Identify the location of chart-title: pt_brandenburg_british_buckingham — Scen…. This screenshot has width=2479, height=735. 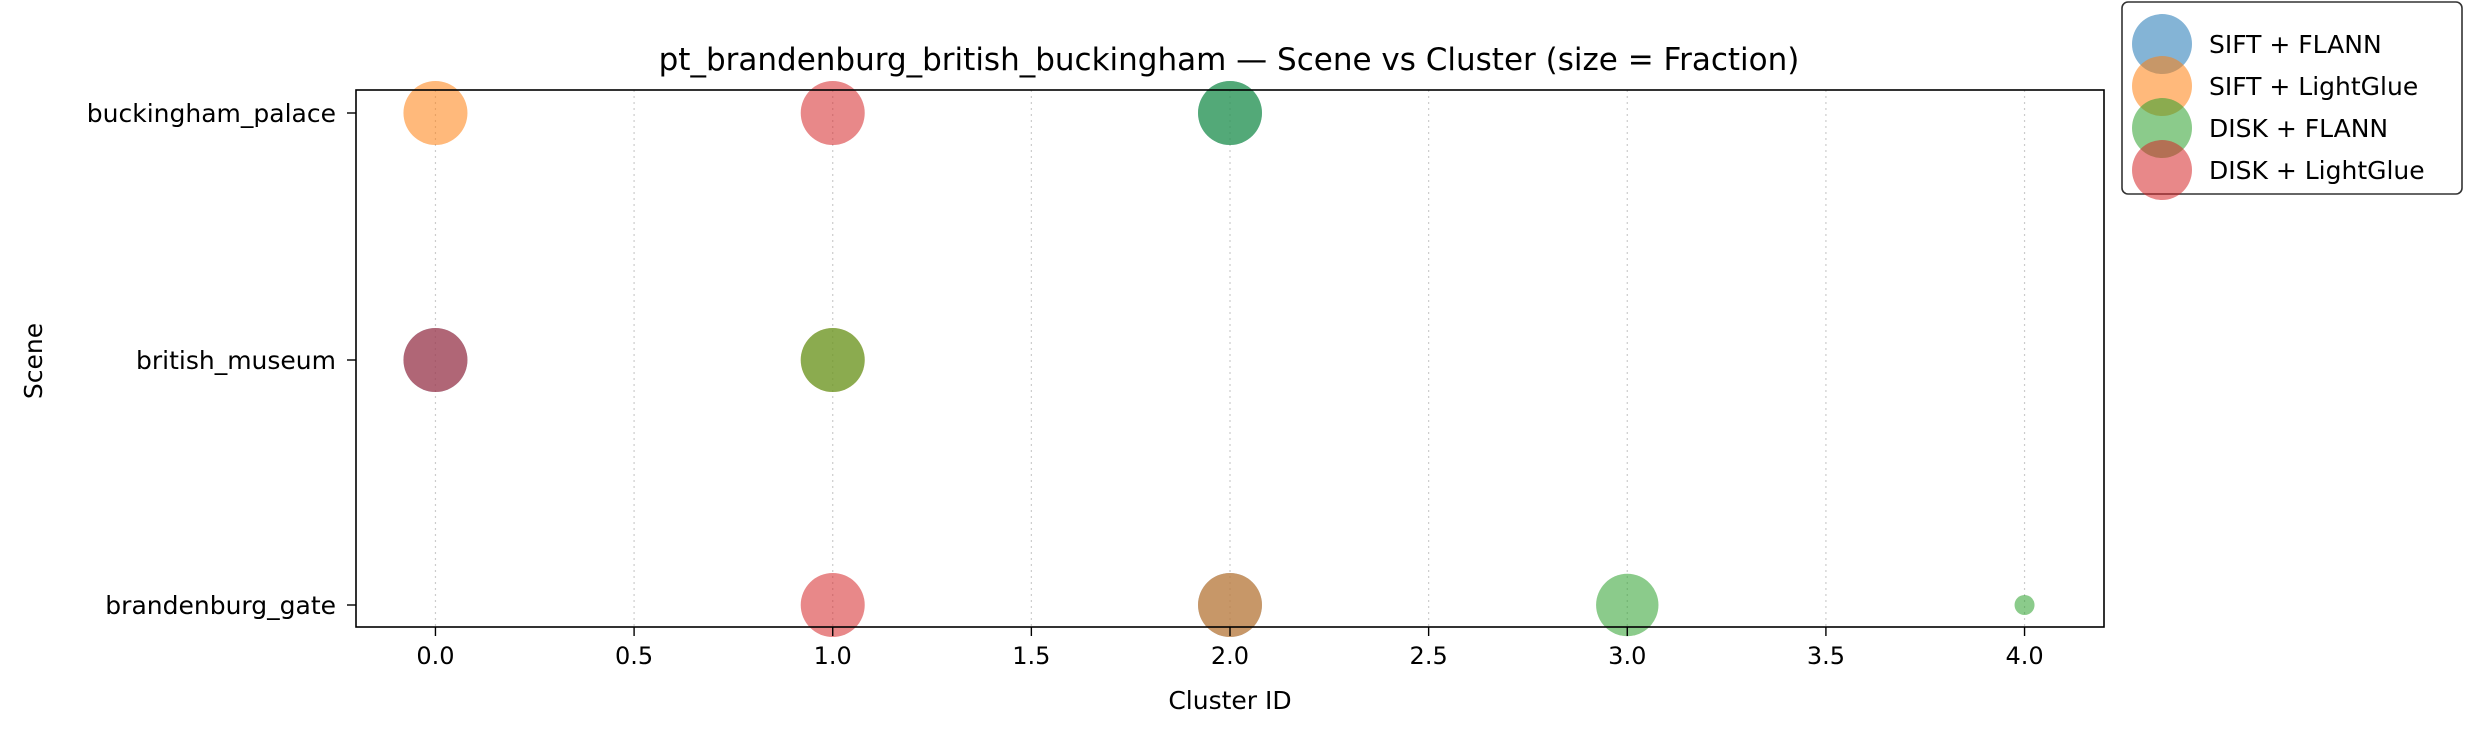
(1229, 60).